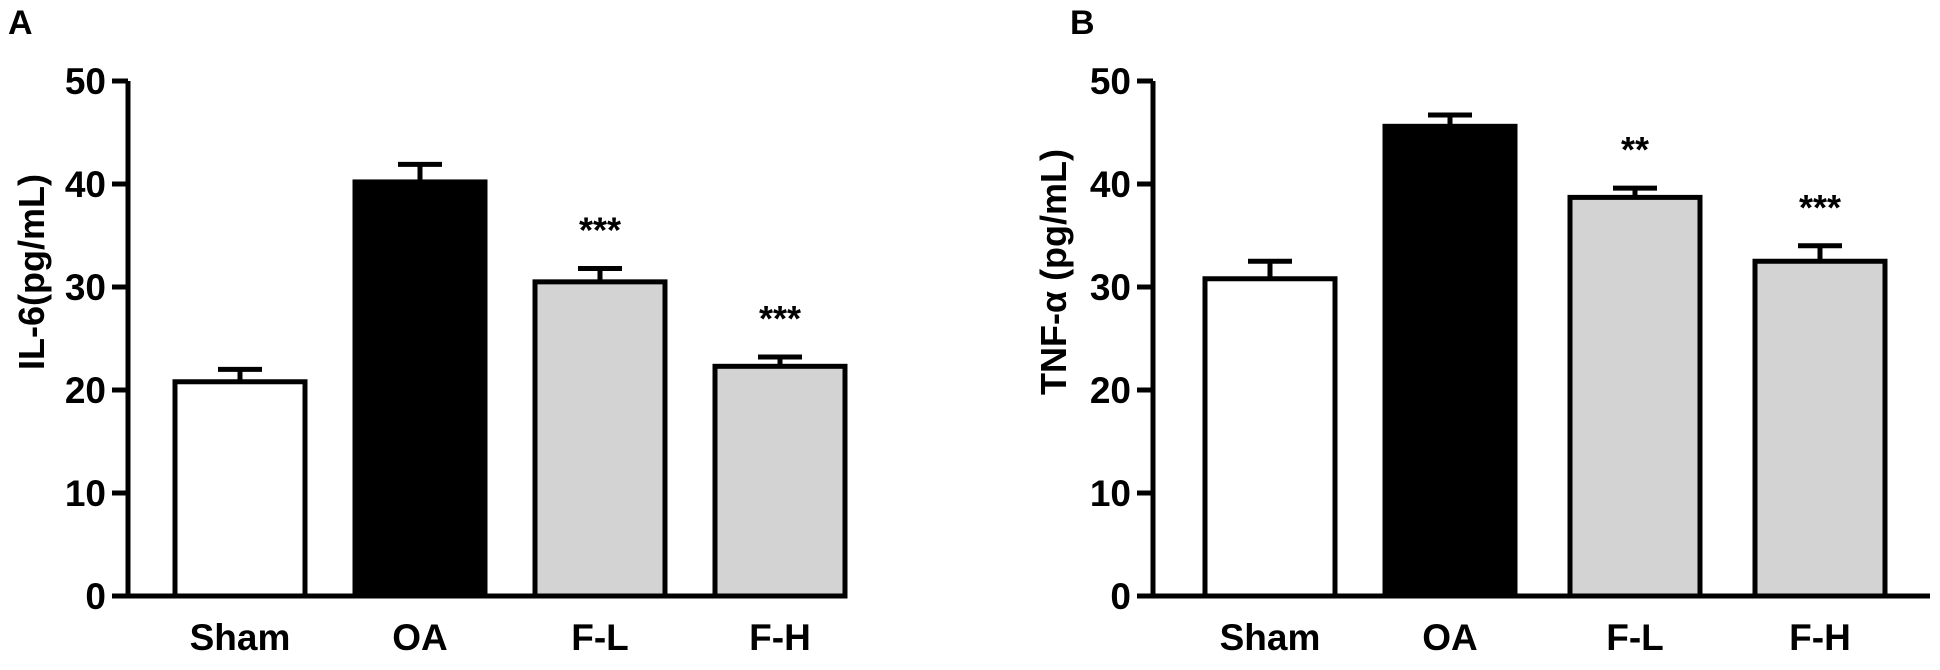 Image resolution: width=1940 pixels, height=670 pixels. I want to click on panel-b-category-label: OA, so click(1450, 637).